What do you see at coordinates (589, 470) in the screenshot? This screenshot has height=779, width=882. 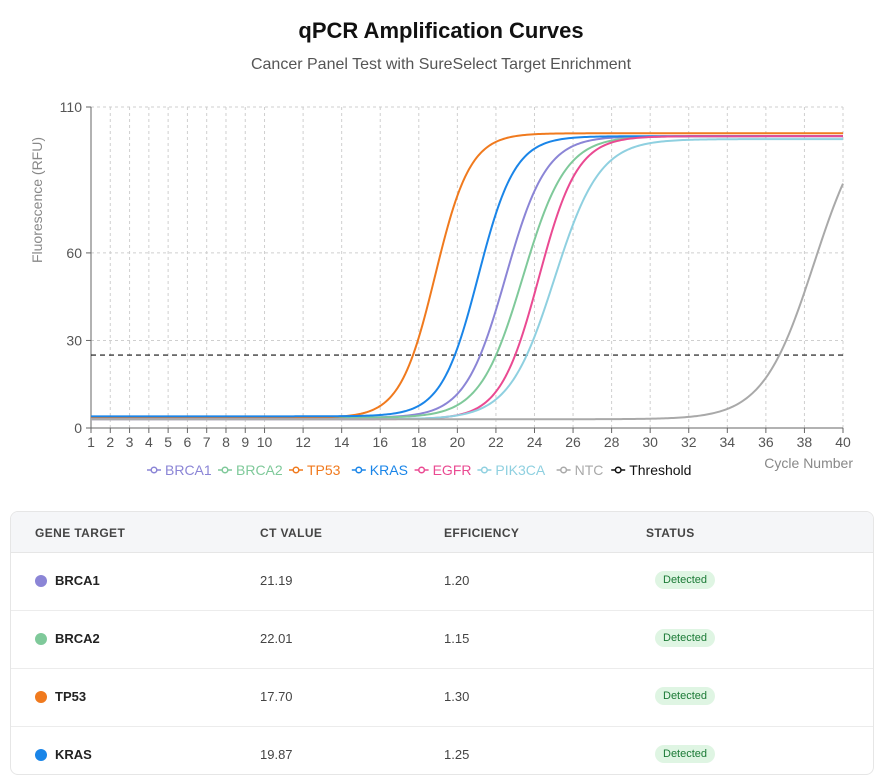 I see `legend-label: NTC` at bounding box center [589, 470].